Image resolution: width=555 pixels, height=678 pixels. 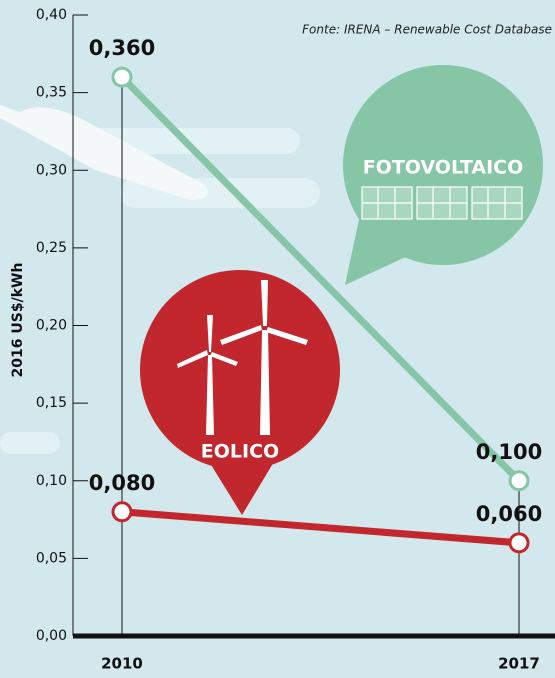 I want to click on y-tick-label: 0,00, so click(x=51, y=636).